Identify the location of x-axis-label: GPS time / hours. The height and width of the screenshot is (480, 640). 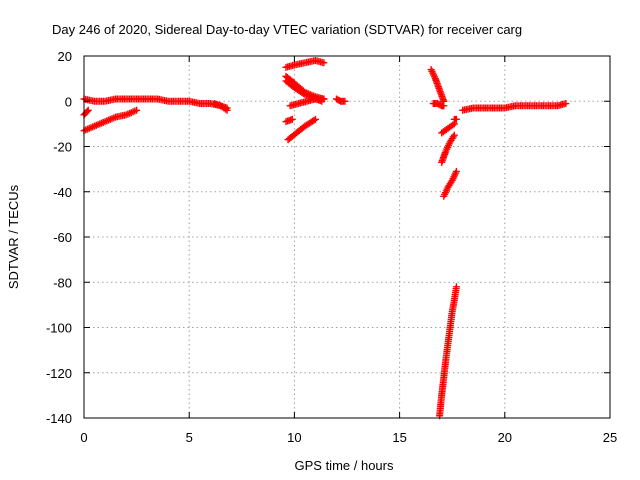
(344, 465).